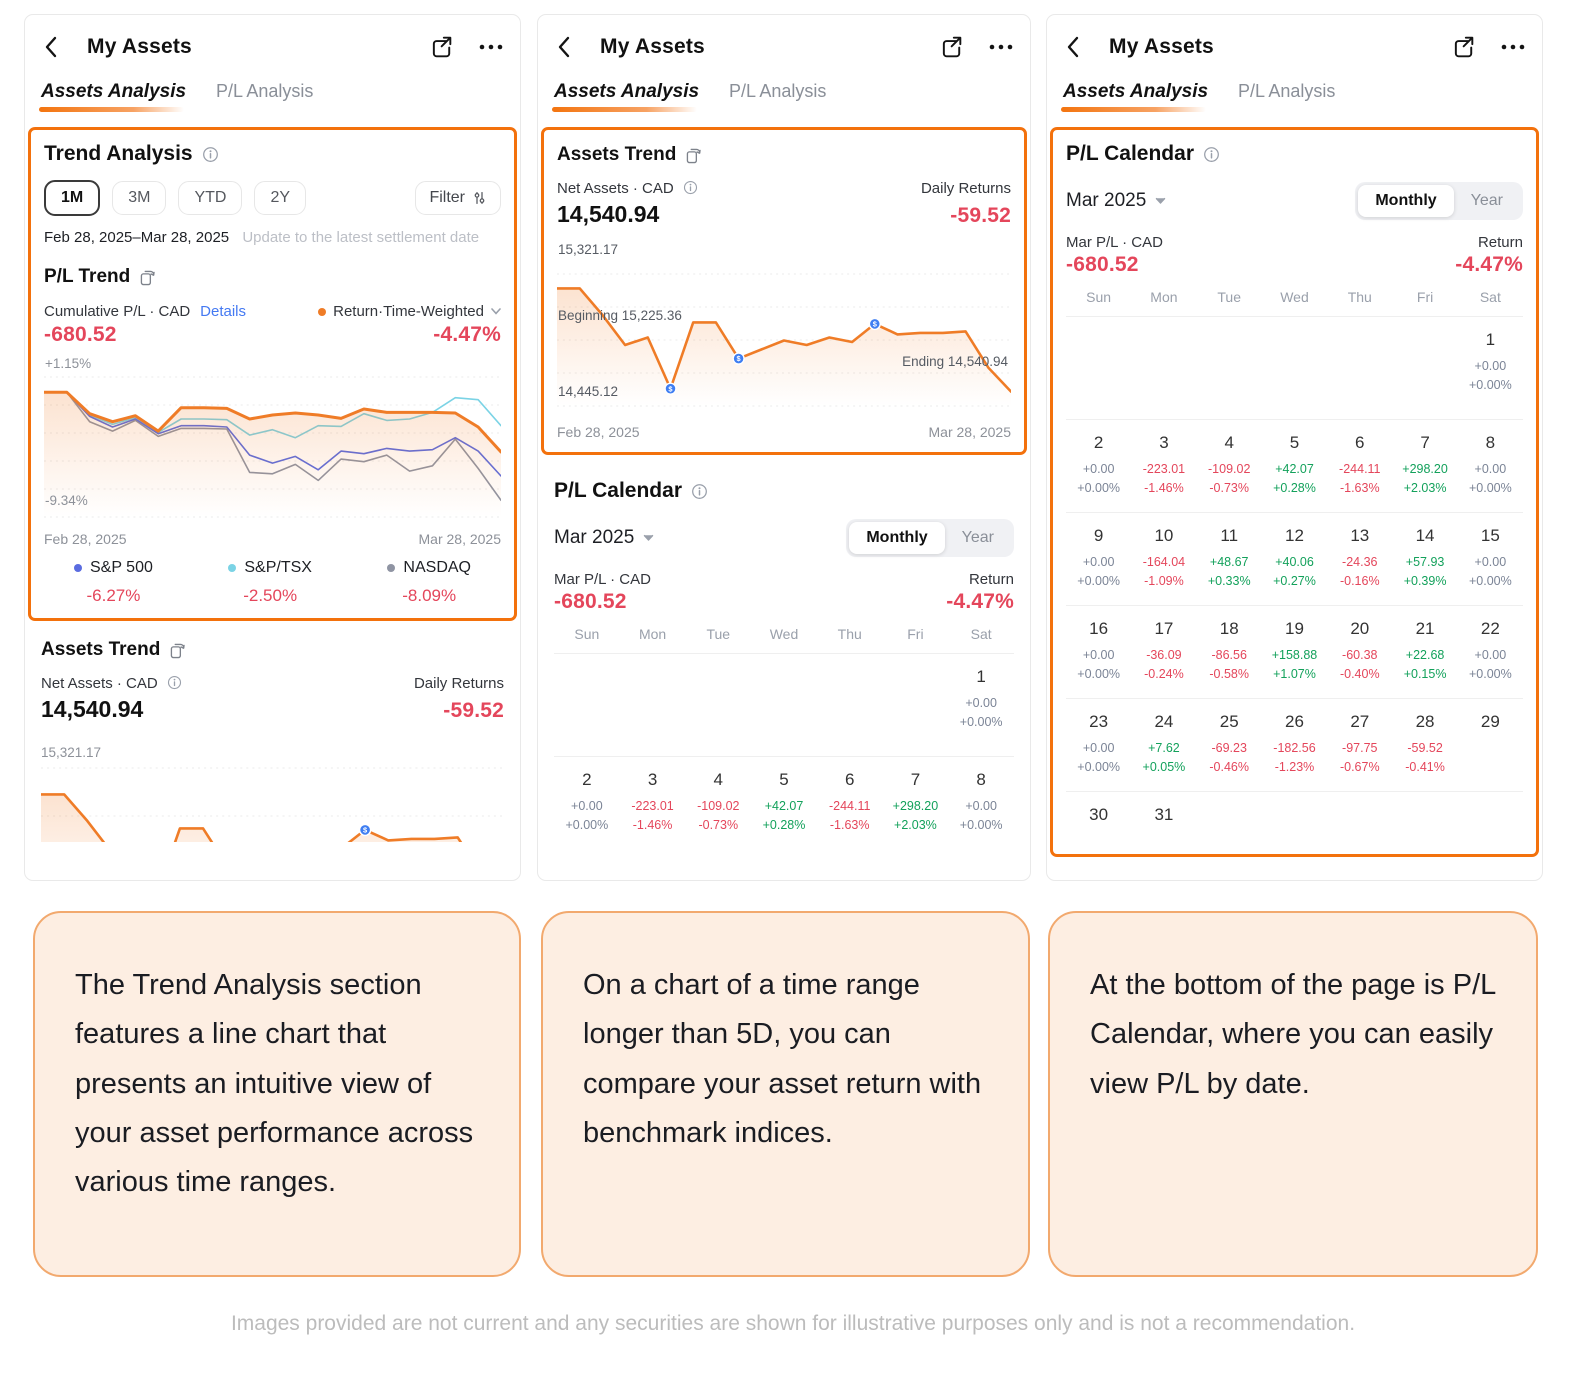 Image resolution: width=1586 pixels, height=1386 pixels. Describe the element at coordinates (1359, 743) in the screenshot. I see `calendar-day-27: 27 -97.75 -0.67%` at that location.